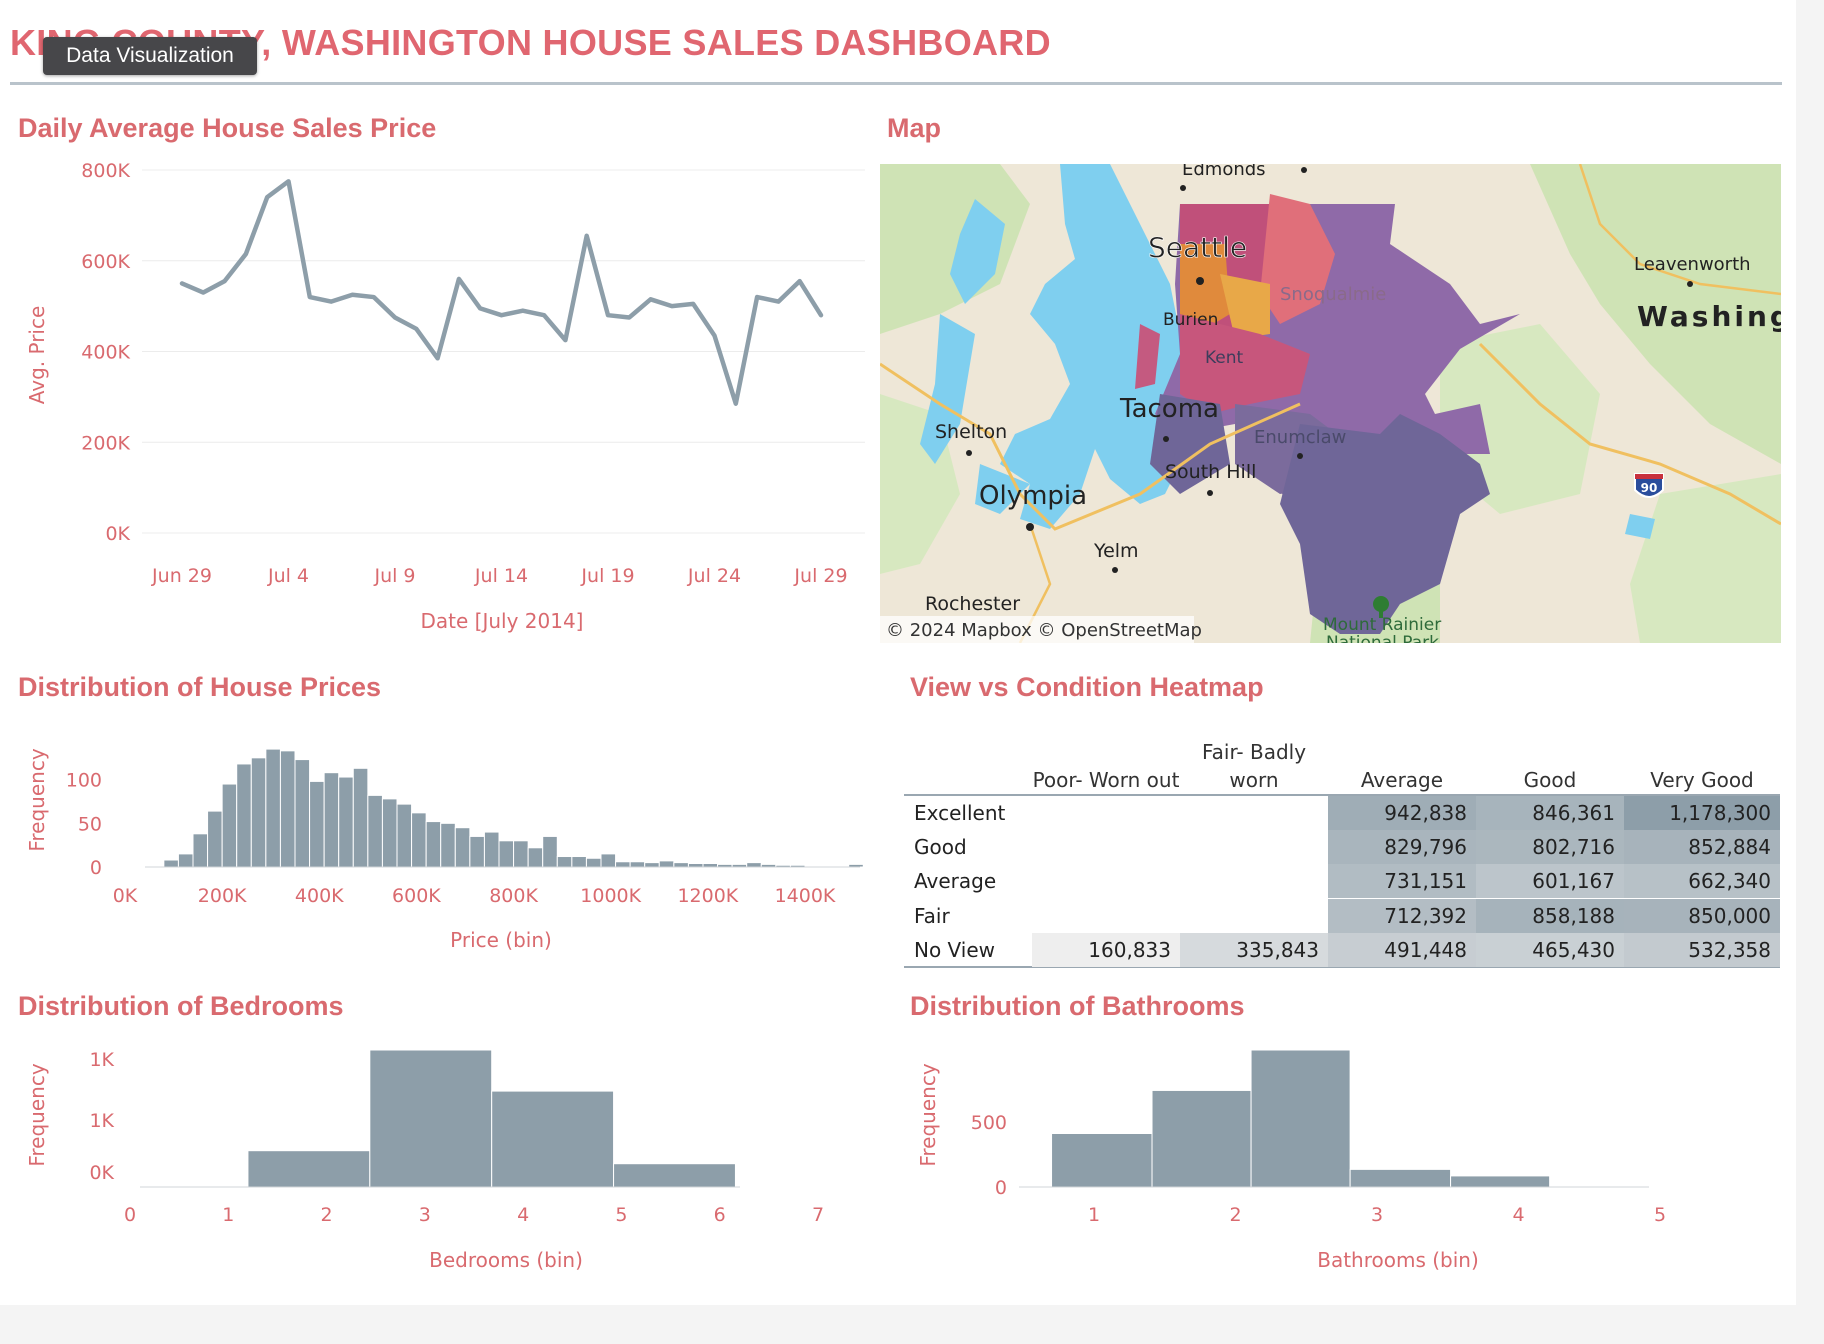  What do you see at coordinates (989, 1123) in the screenshot?
I see `y-tick-label: 500` at bounding box center [989, 1123].